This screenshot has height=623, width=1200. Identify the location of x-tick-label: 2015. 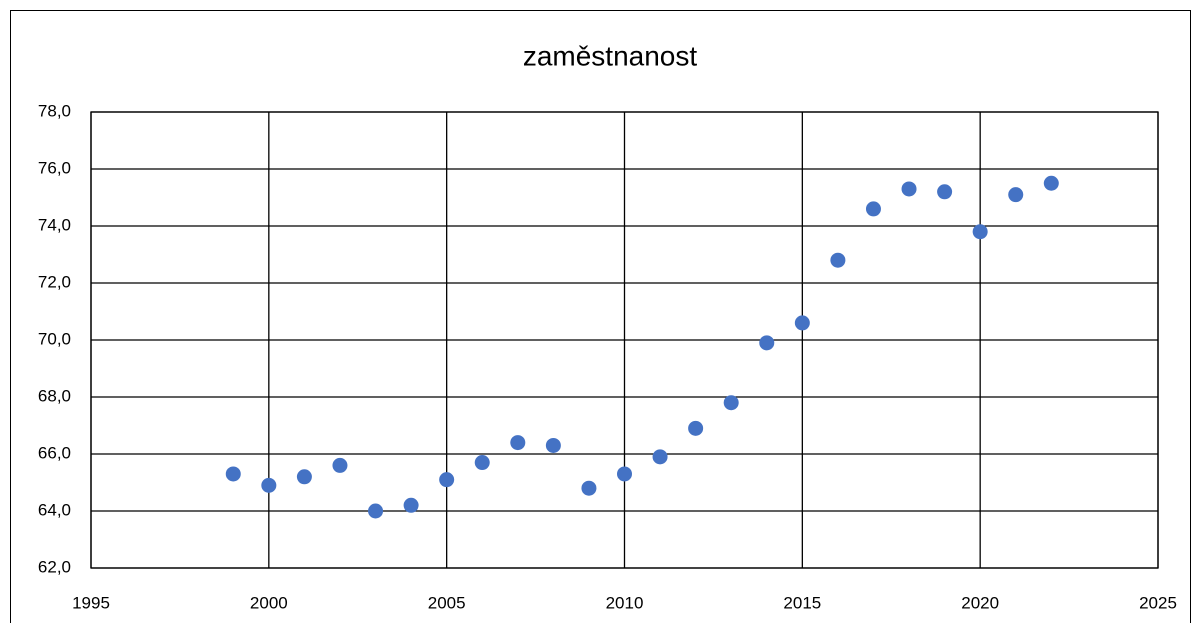
(802, 602).